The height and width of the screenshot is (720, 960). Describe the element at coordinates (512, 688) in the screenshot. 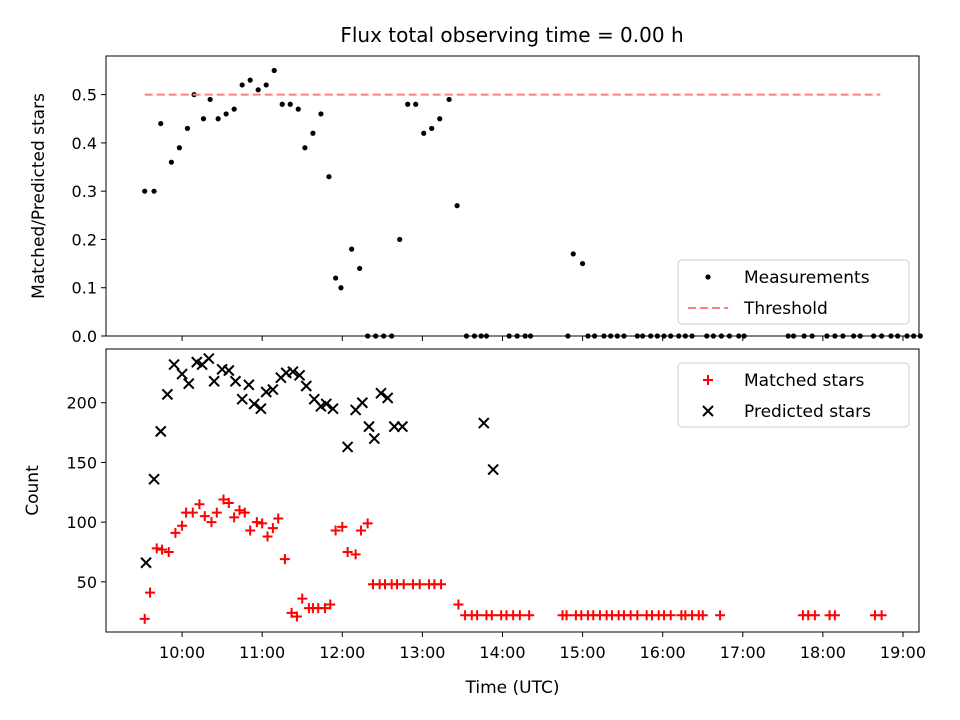

I see `x-axis-label: Time (UTC)` at that location.